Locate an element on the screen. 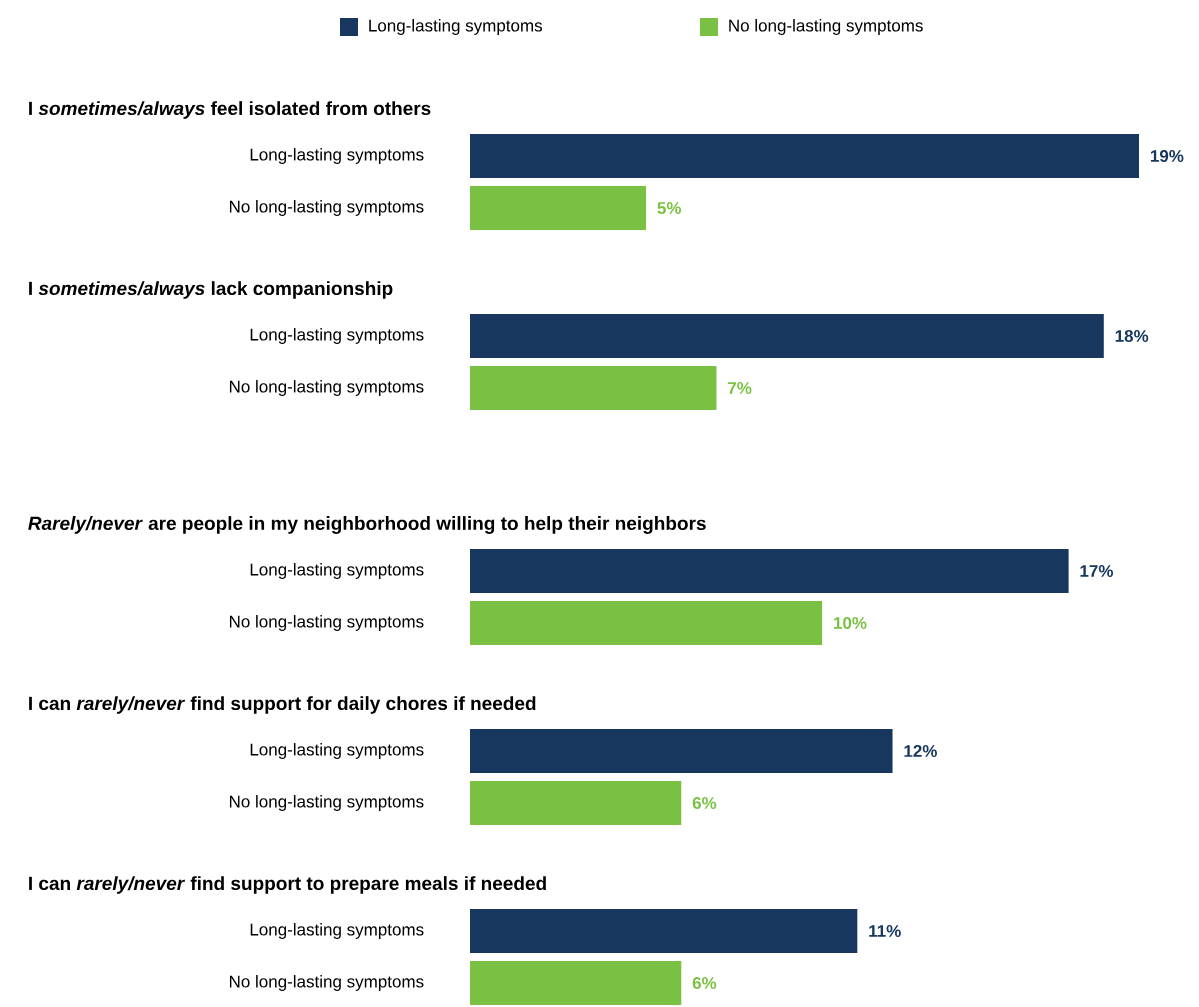  y-tick-label: I sometimes/always feel isolated from others is located at coordinates (230, 110).